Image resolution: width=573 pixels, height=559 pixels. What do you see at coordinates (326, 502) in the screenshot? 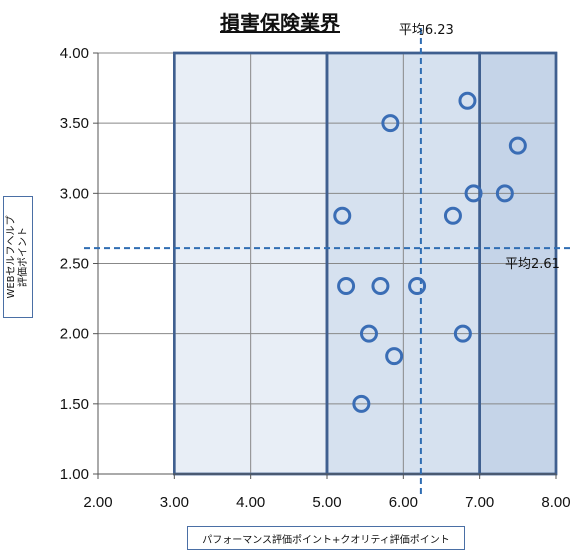
I see `x-tick-label: 5.00` at bounding box center [326, 502].